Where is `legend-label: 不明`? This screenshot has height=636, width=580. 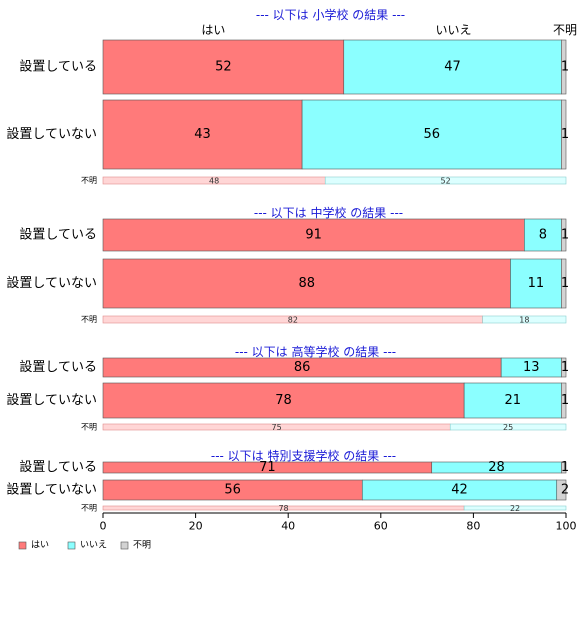
legend-label: 不明 is located at coordinates (142, 545).